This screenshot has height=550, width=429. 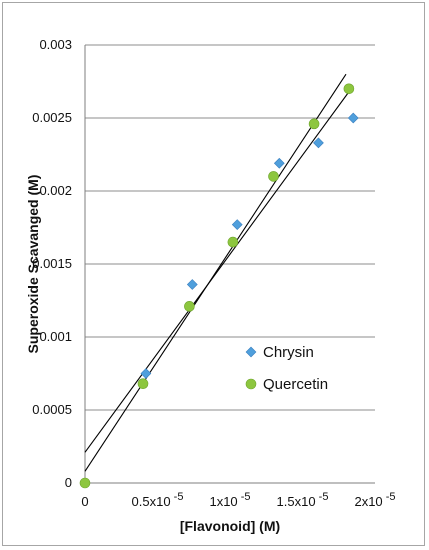 What do you see at coordinates (230, 526) in the screenshot?
I see `x-axis-label: [Flavonoid] (M)` at bounding box center [230, 526].